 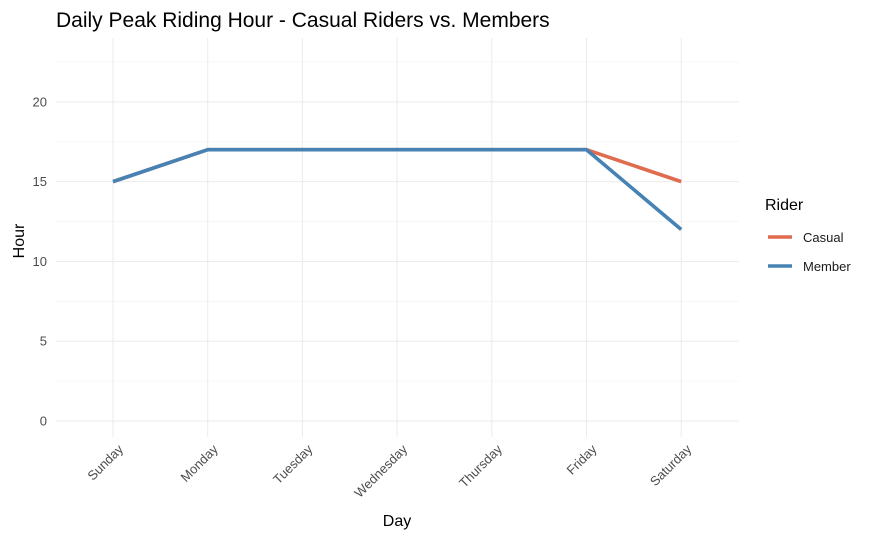 What do you see at coordinates (784, 205) in the screenshot?
I see `legend-title: Rider` at bounding box center [784, 205].